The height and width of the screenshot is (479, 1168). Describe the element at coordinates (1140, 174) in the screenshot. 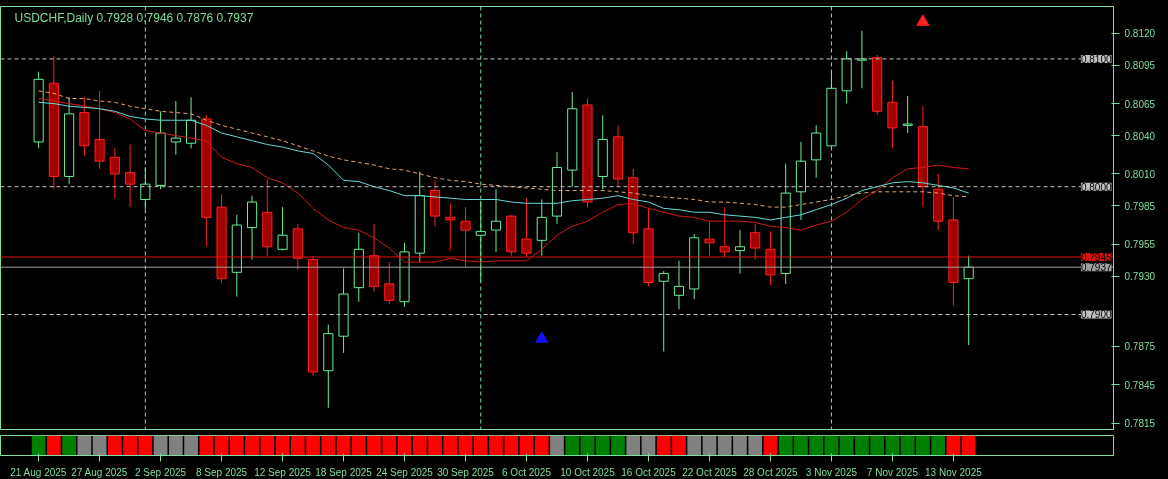

I see `y-tick-label: 0.8010` at that location.